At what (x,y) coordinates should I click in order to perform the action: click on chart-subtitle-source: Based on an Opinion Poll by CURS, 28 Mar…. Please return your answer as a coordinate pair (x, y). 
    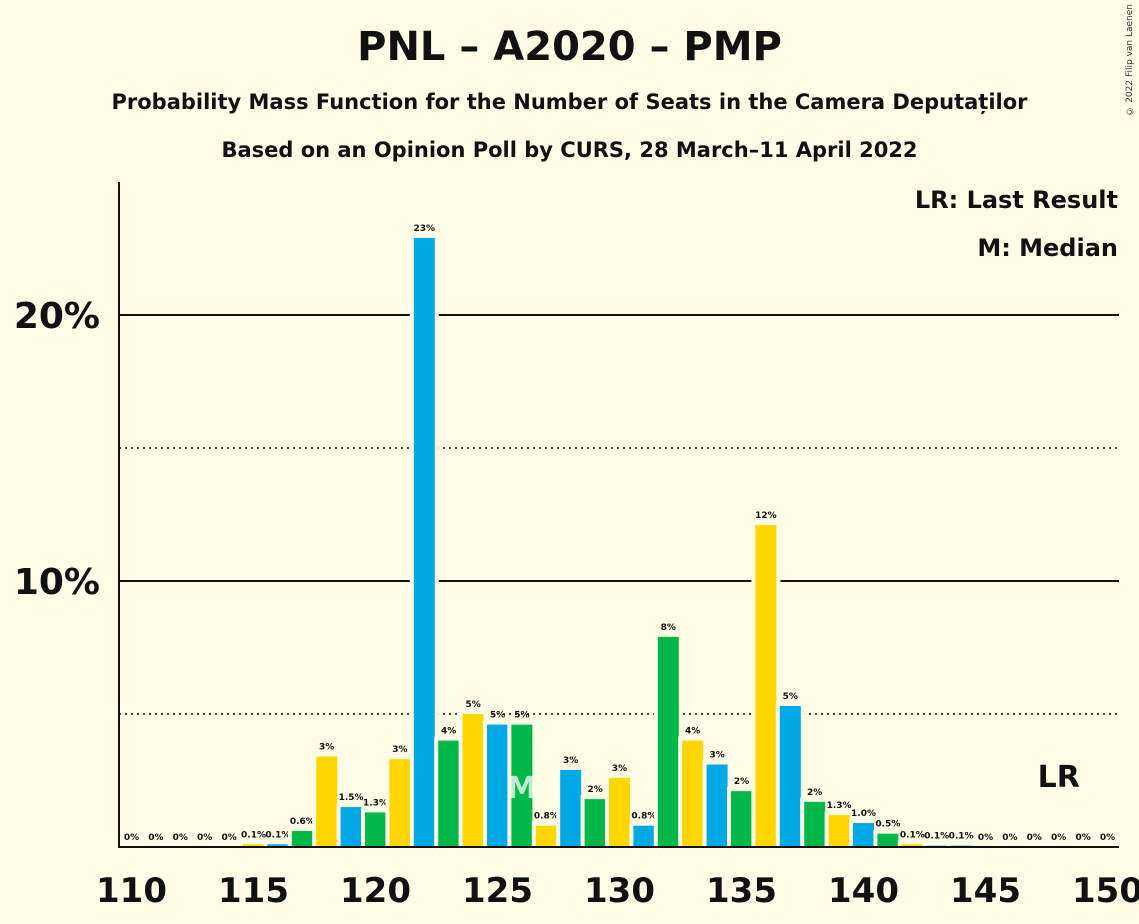
    Looking at the image, I should click on (569, 150).